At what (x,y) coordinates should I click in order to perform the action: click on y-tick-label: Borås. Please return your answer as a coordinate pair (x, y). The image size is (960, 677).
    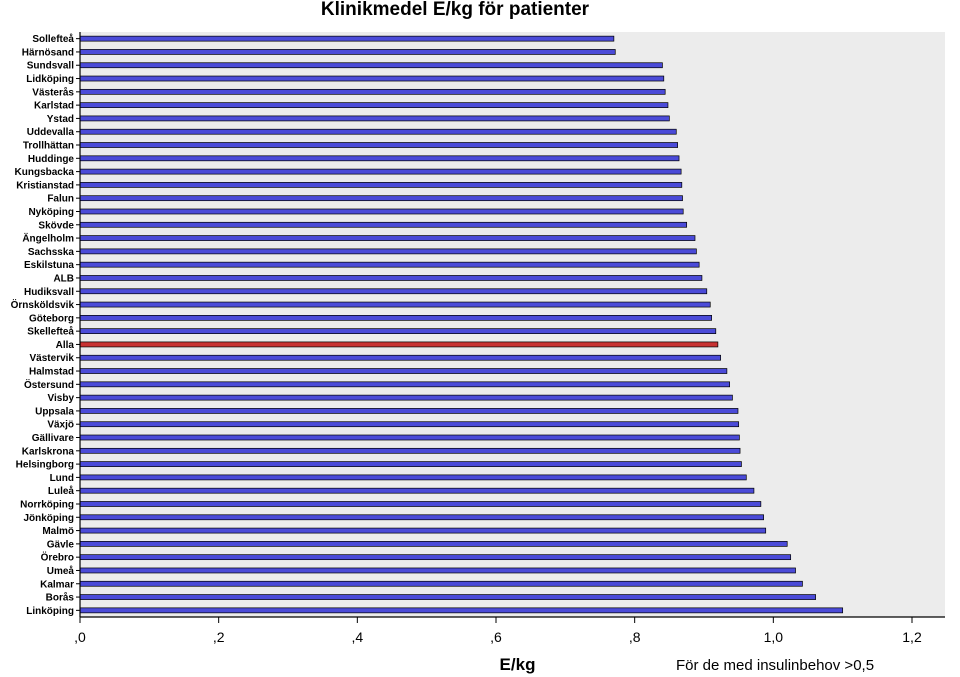
    Looking at the image, I should click on (60, 598).